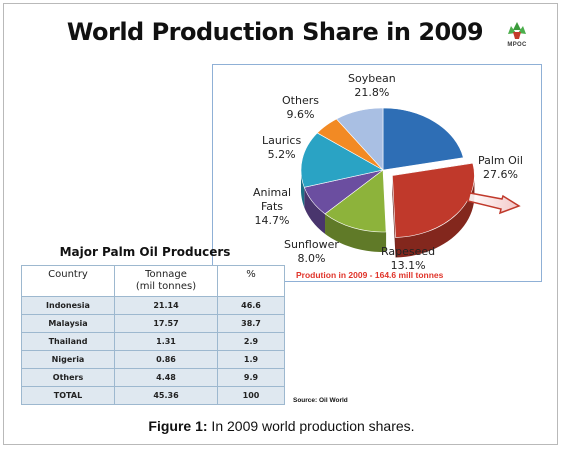 Image resolution: width=563 pixels, height=450 pixels. What do you see at coordinates (251, 305) in the screenshot?
I see `cell-percent: 46.6` at bounding box center [251, 305].